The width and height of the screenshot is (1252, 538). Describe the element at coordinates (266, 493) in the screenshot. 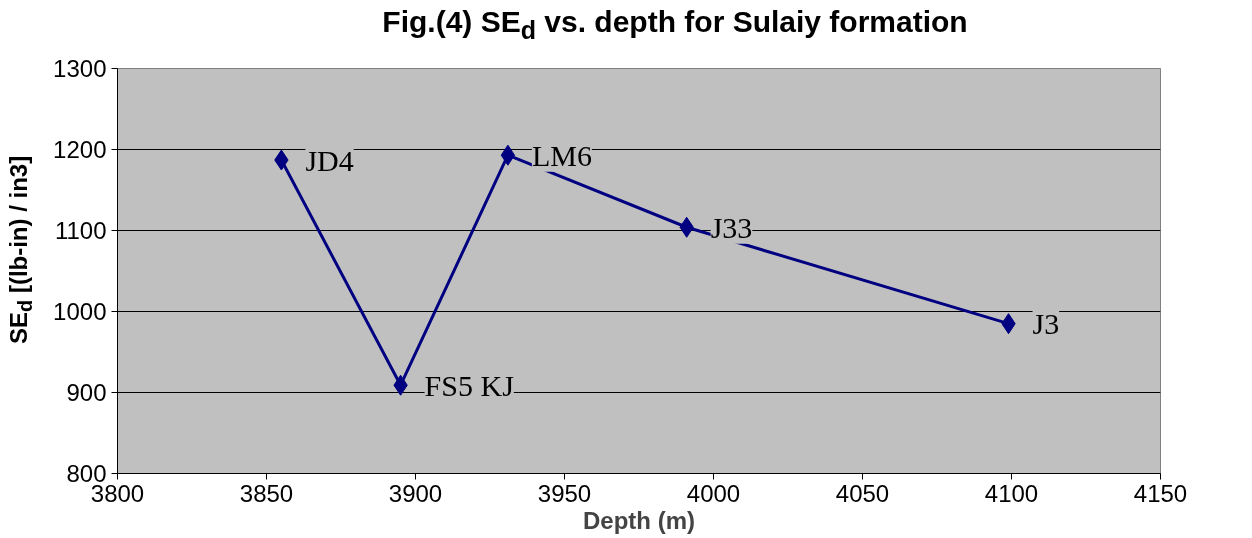

I see `x-tick-label: 3850` at that location.